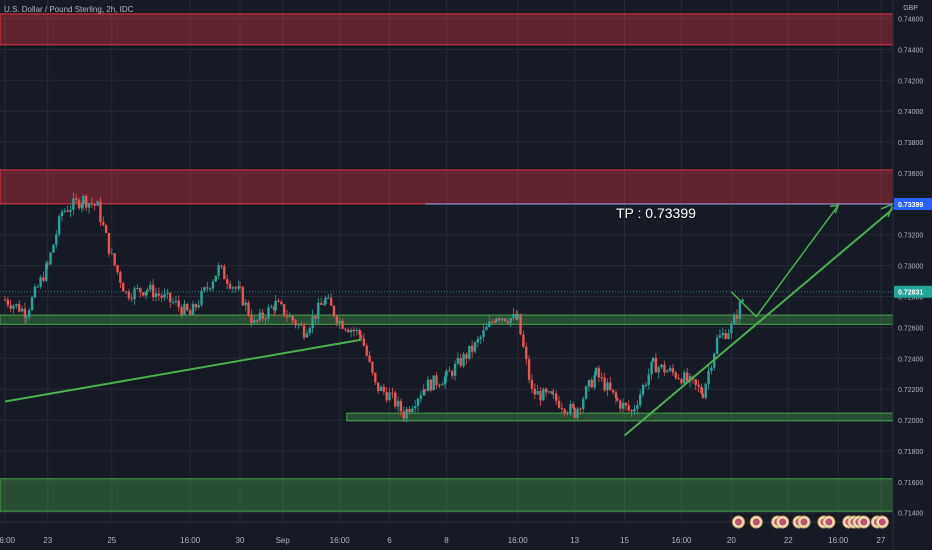 Image resolution: width=932 pixels, height=550 pixels. I want to click on trend-line, so click(183, 370).